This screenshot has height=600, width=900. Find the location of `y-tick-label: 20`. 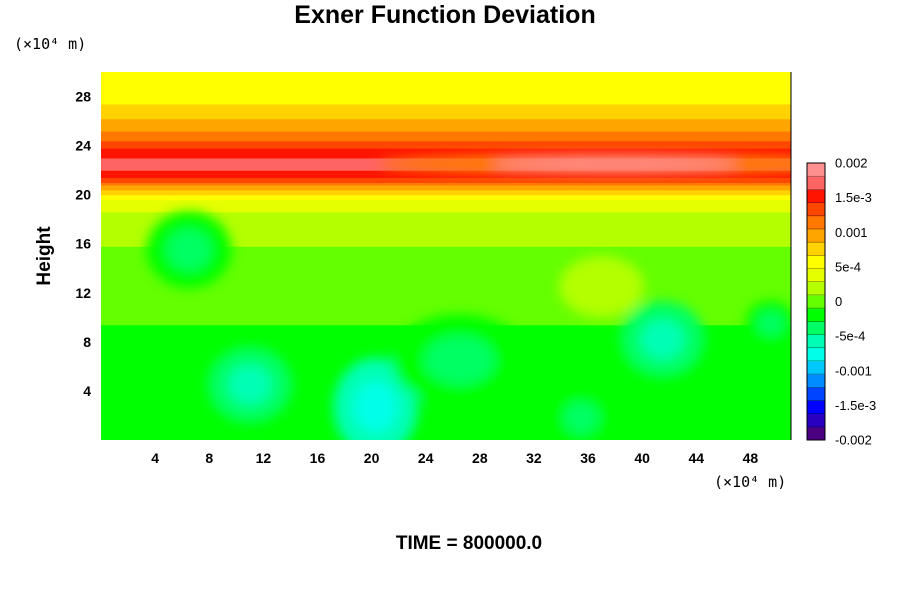

y-tick-label: 20 is located at coordinates (83, 195).